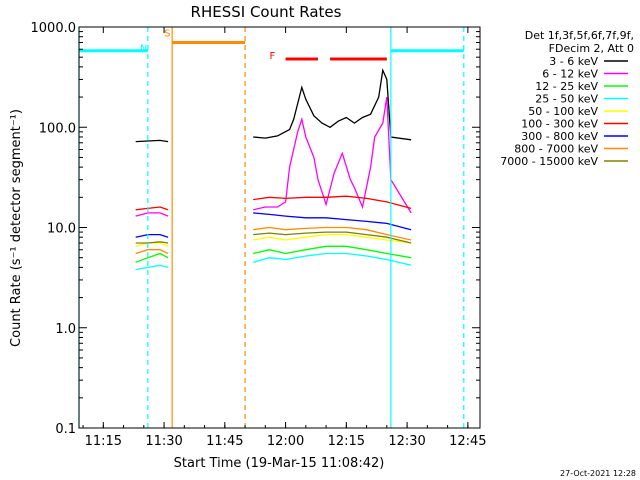 This screenshot has width=640, height=480. Describe the element at coordinates (579, 35) in the screenshot. I see `legend-header-0: Det 1f,3f,5f,6f,7f,9f,` at that location.